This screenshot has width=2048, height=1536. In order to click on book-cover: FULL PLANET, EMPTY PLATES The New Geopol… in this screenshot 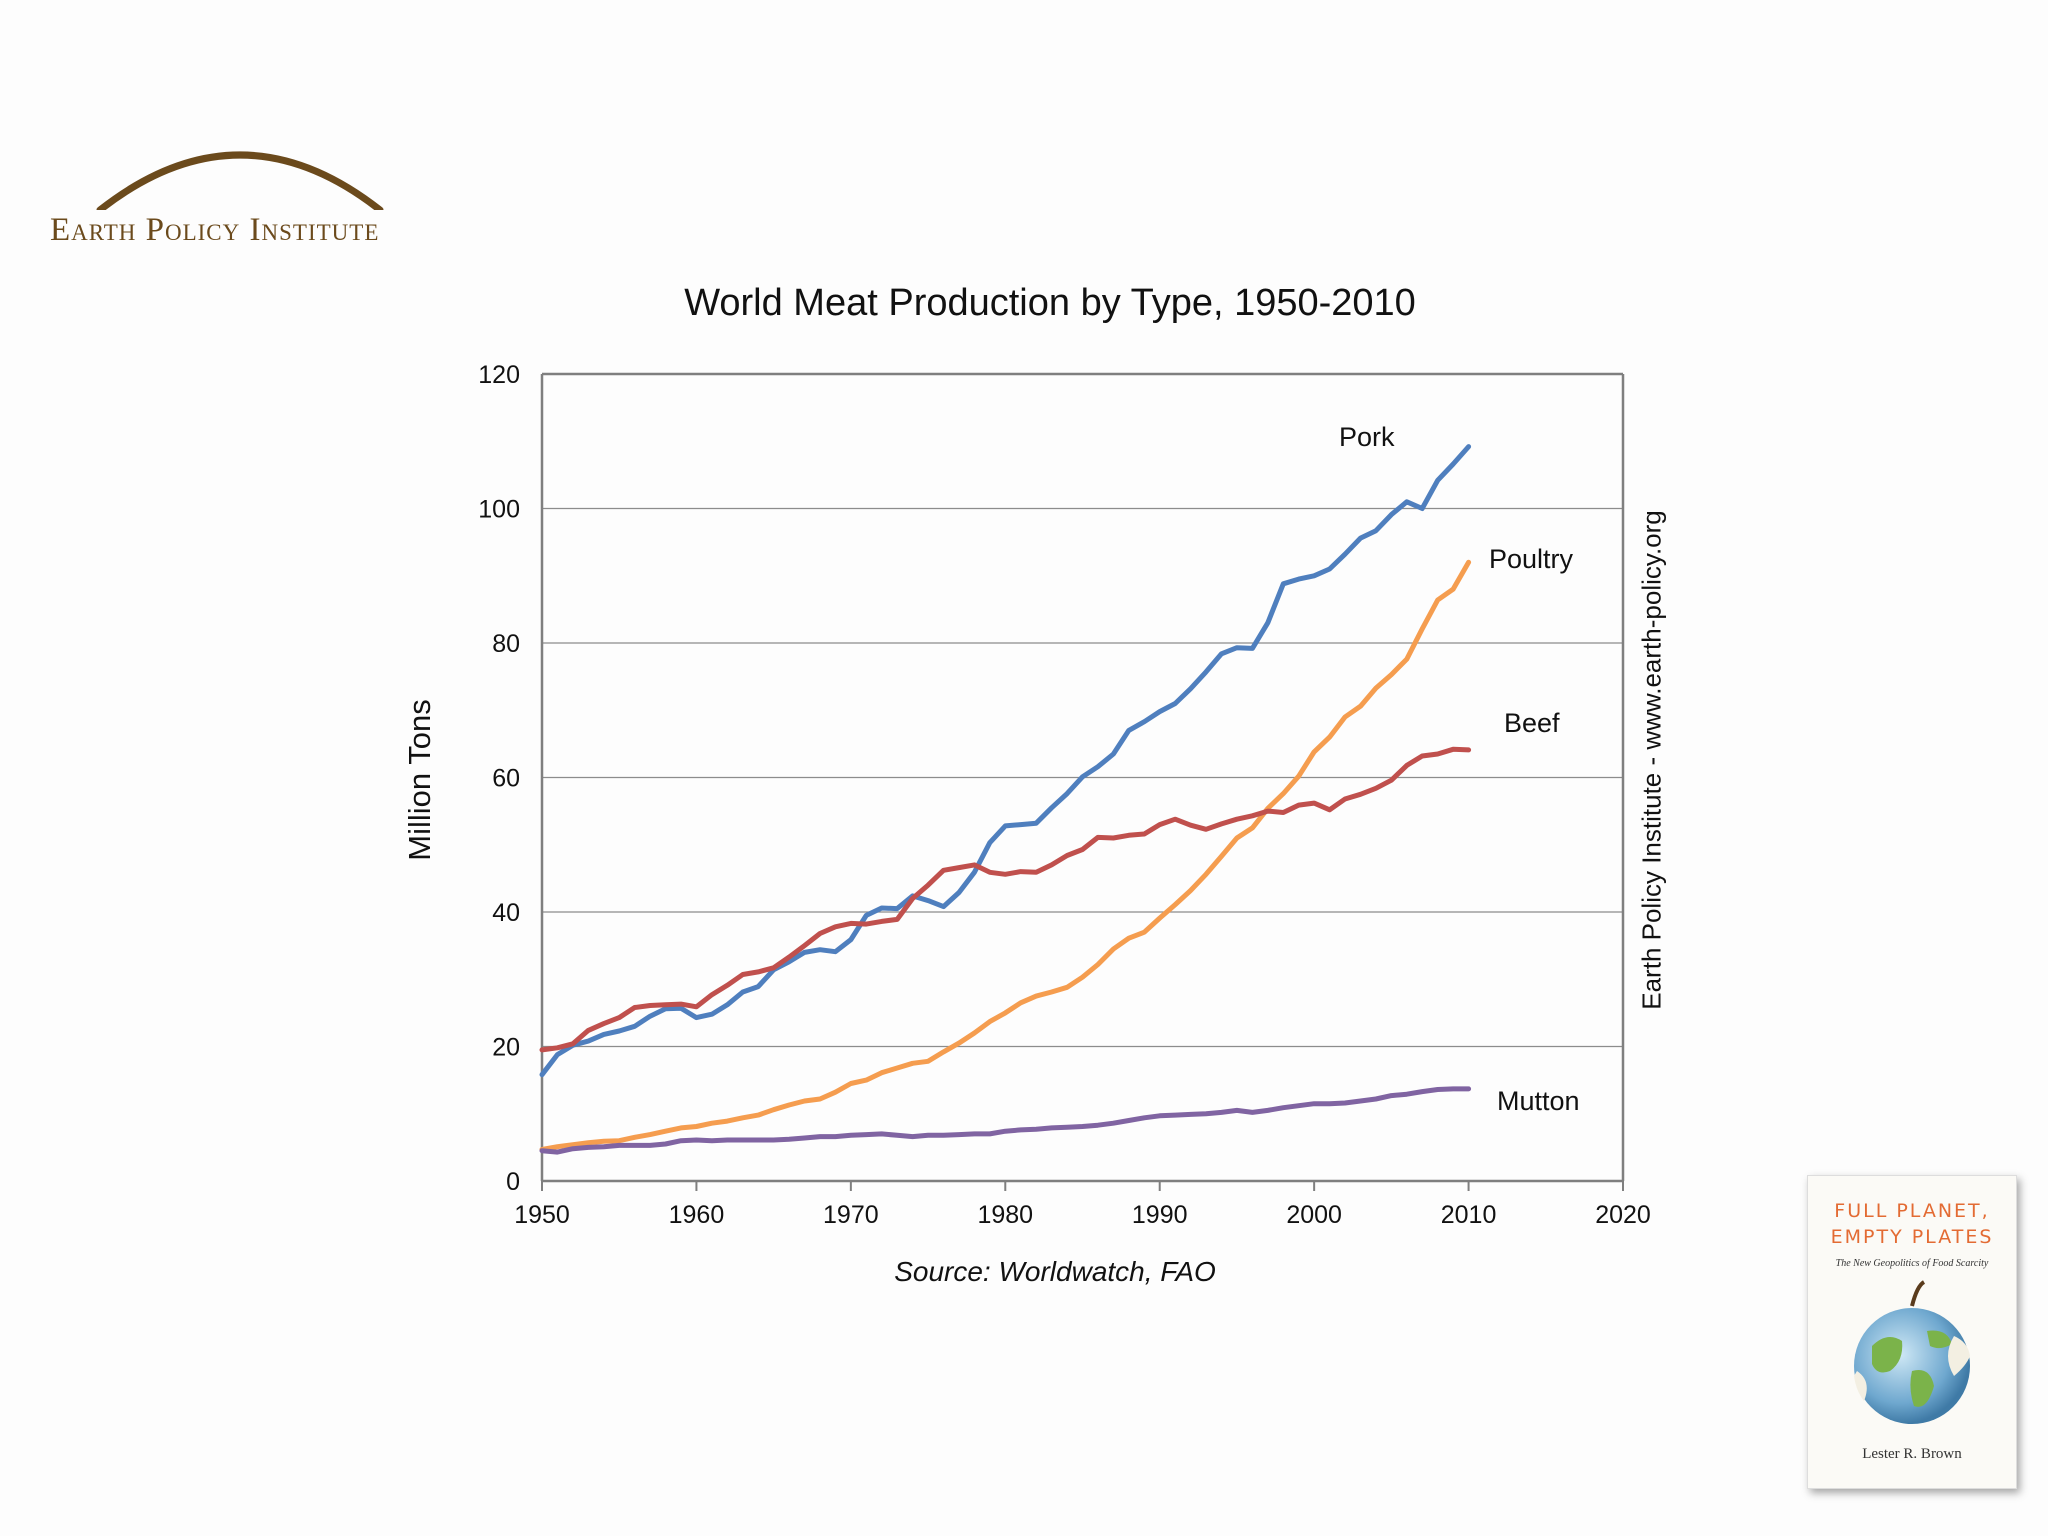, I will do `click(1912, 1332)`.